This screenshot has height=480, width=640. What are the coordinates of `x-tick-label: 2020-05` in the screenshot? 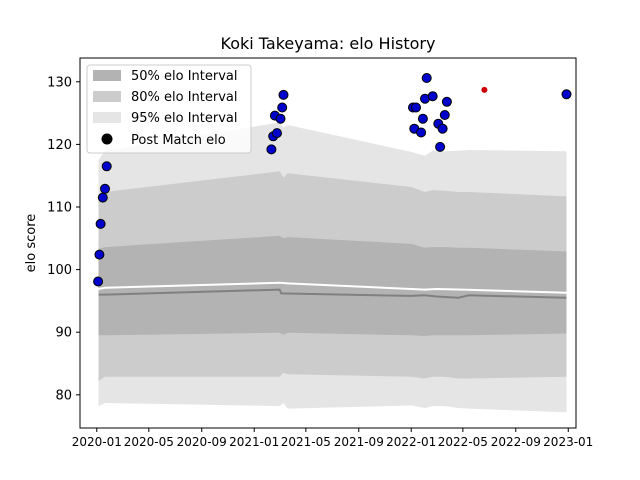 It's located at (149, 442).